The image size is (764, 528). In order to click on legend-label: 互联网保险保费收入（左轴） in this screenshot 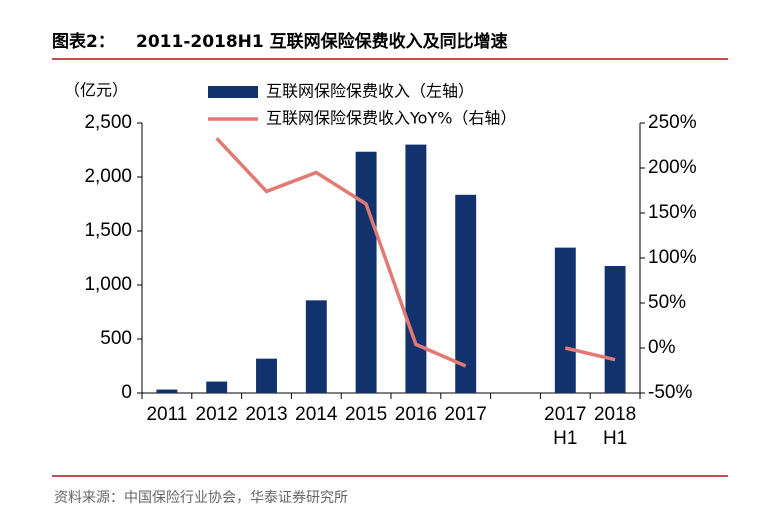, I will do `click(370, 91)`.